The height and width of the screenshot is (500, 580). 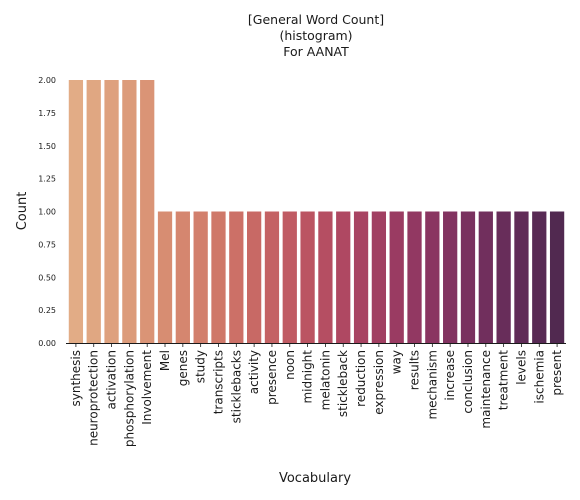 What do you see at coordinates (308, 377) in the screenshot?
I see `x-tick-label: midnight` at bounding box center [308, 377].